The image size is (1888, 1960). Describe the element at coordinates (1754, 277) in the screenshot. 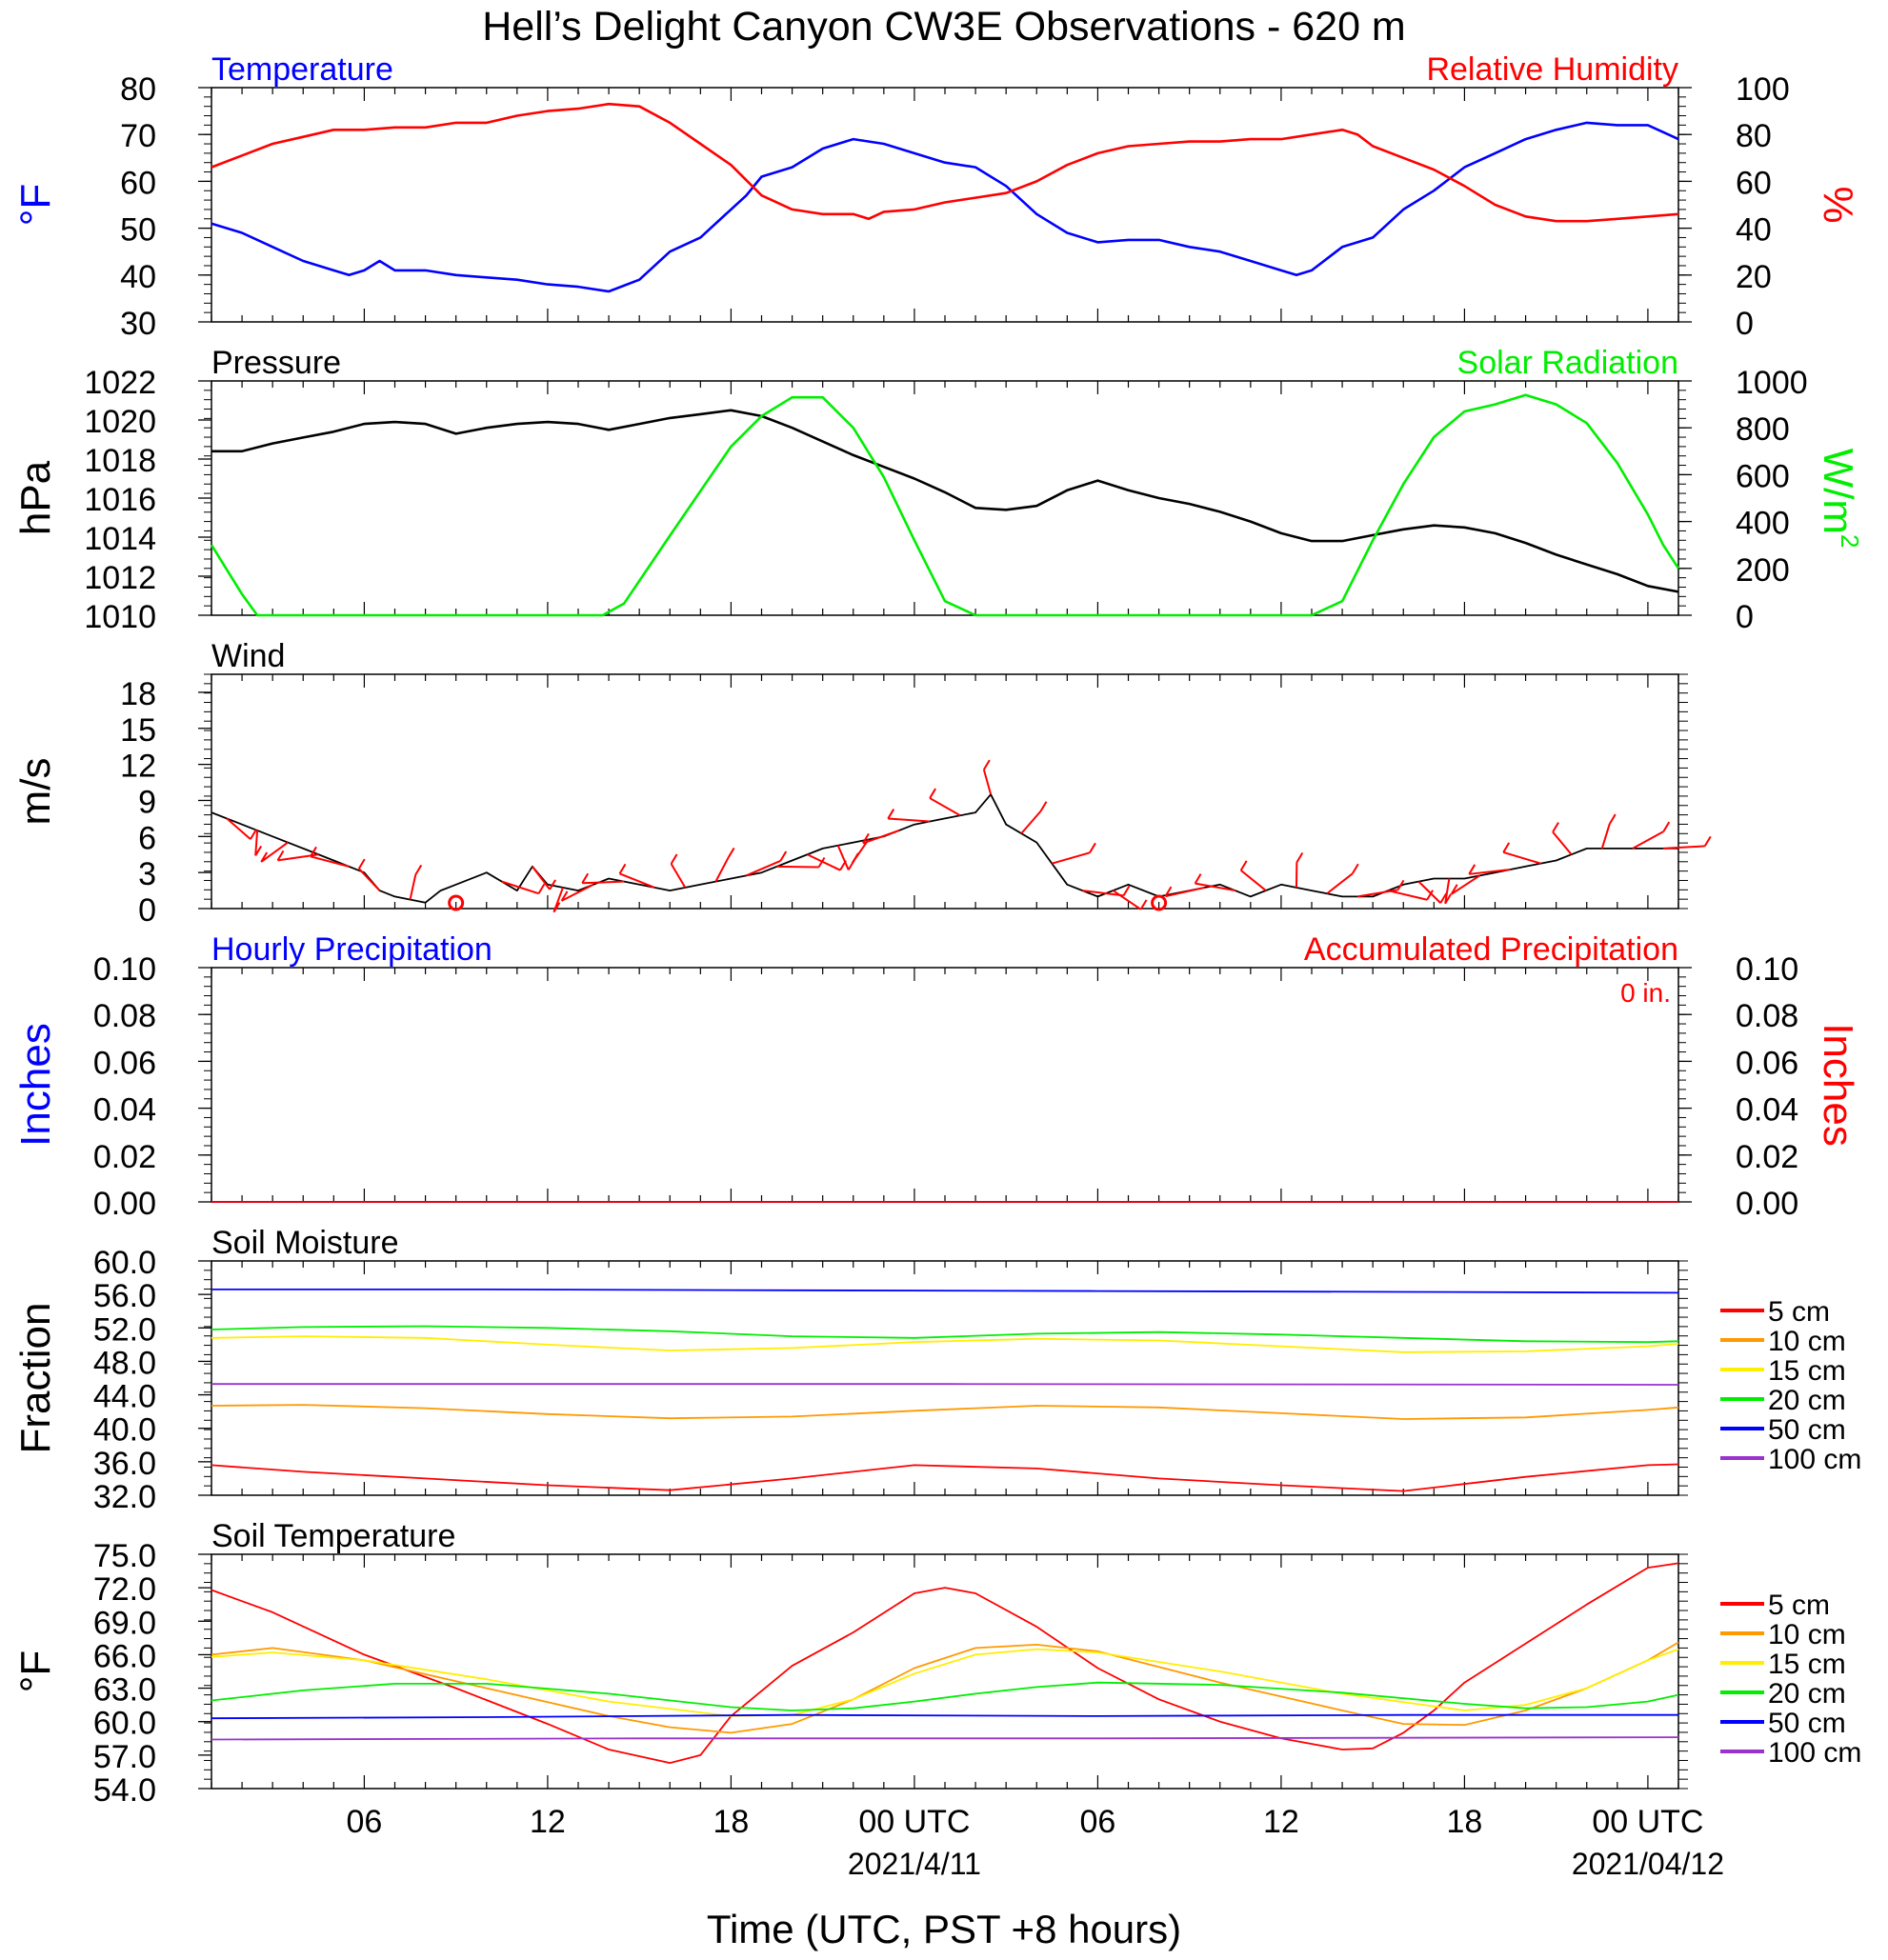

I see `y-tick-label: 20` at that location.